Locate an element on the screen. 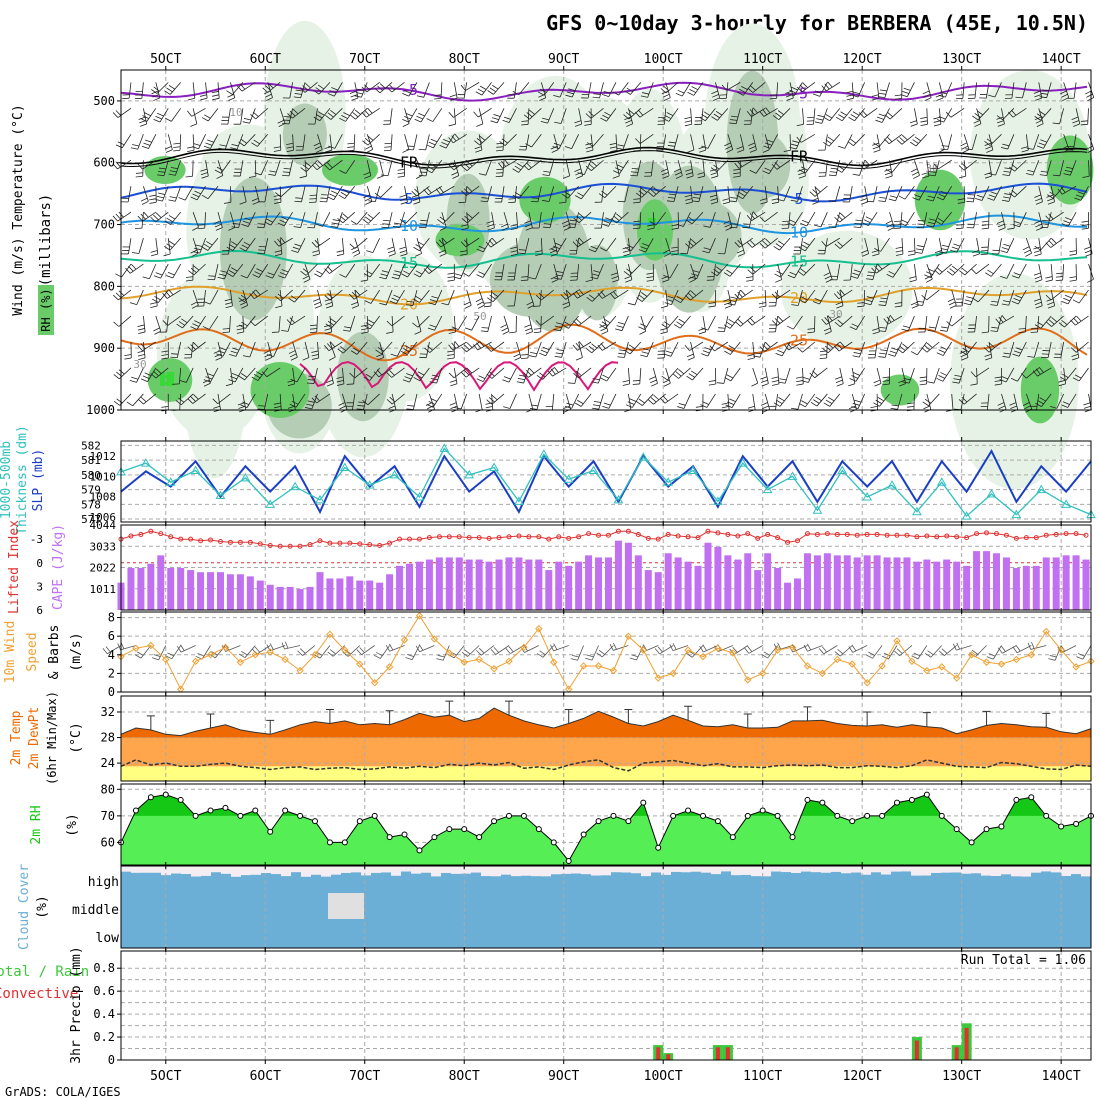 The height and width of the screenshot is (1100, 1100). x-tick-label: 5OCT is located at coordinates (165, 59).